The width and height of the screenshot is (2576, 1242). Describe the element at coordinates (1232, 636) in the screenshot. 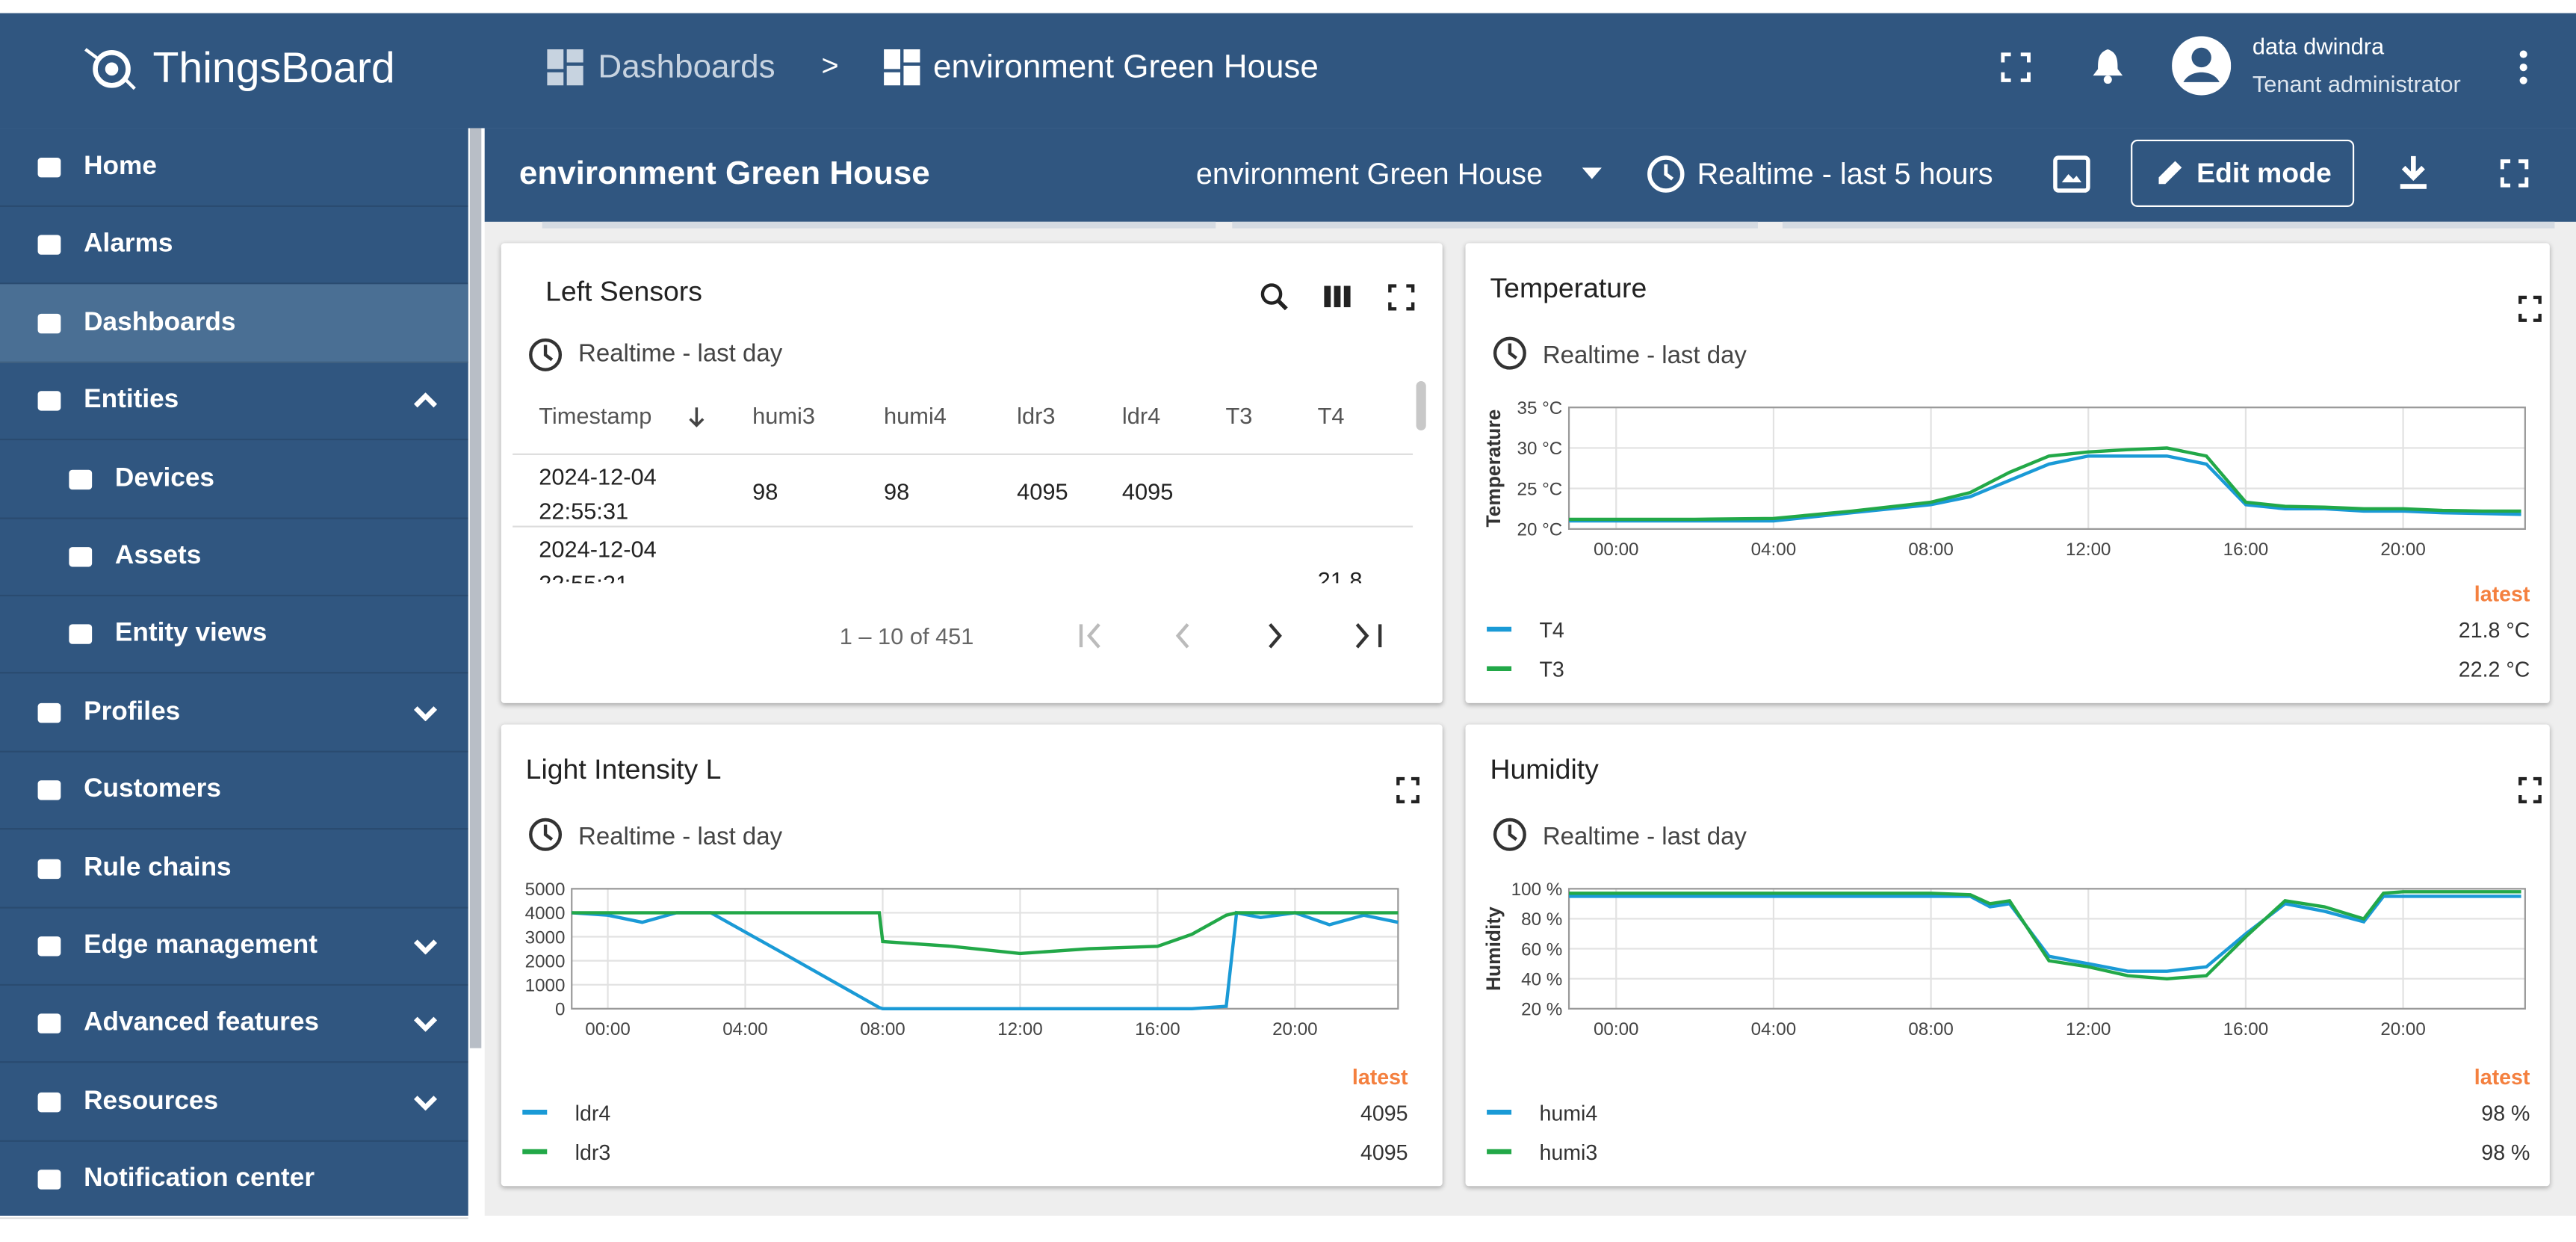

I see `pagination-buttons` at that location.